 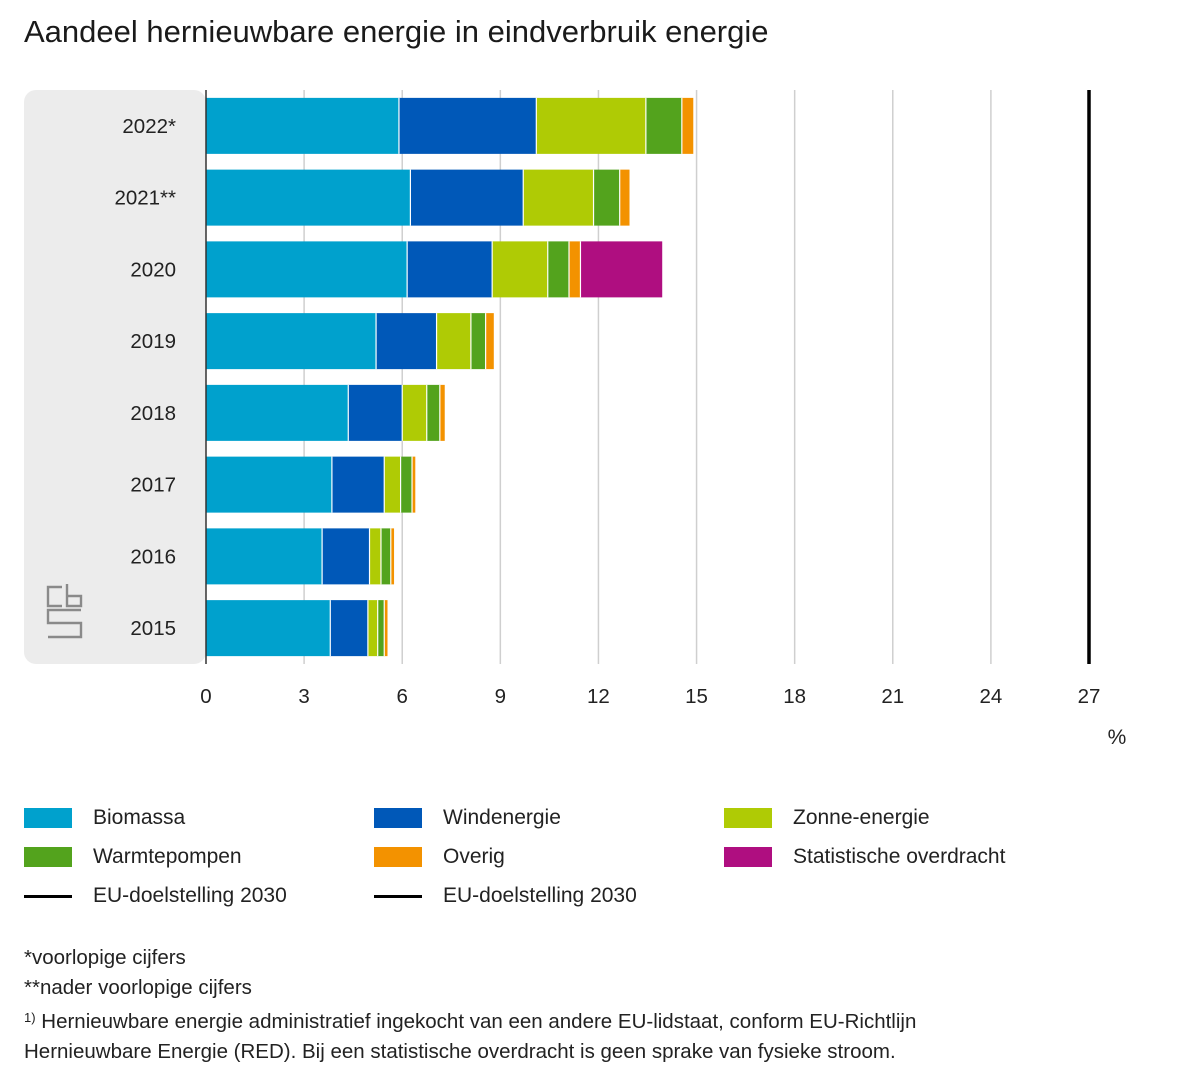 I want to click on category-label: 2020, so click(x=153, y=269).